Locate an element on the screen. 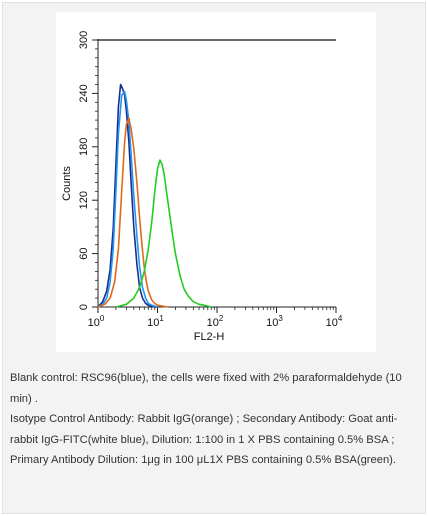  x-tick-label: 10³ is located at coordinates (274, 321).